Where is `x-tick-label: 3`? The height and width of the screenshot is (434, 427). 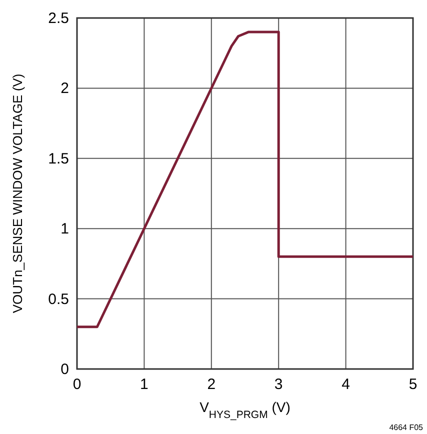
x-tick-label: 3 is located at coordinates (278, 384).